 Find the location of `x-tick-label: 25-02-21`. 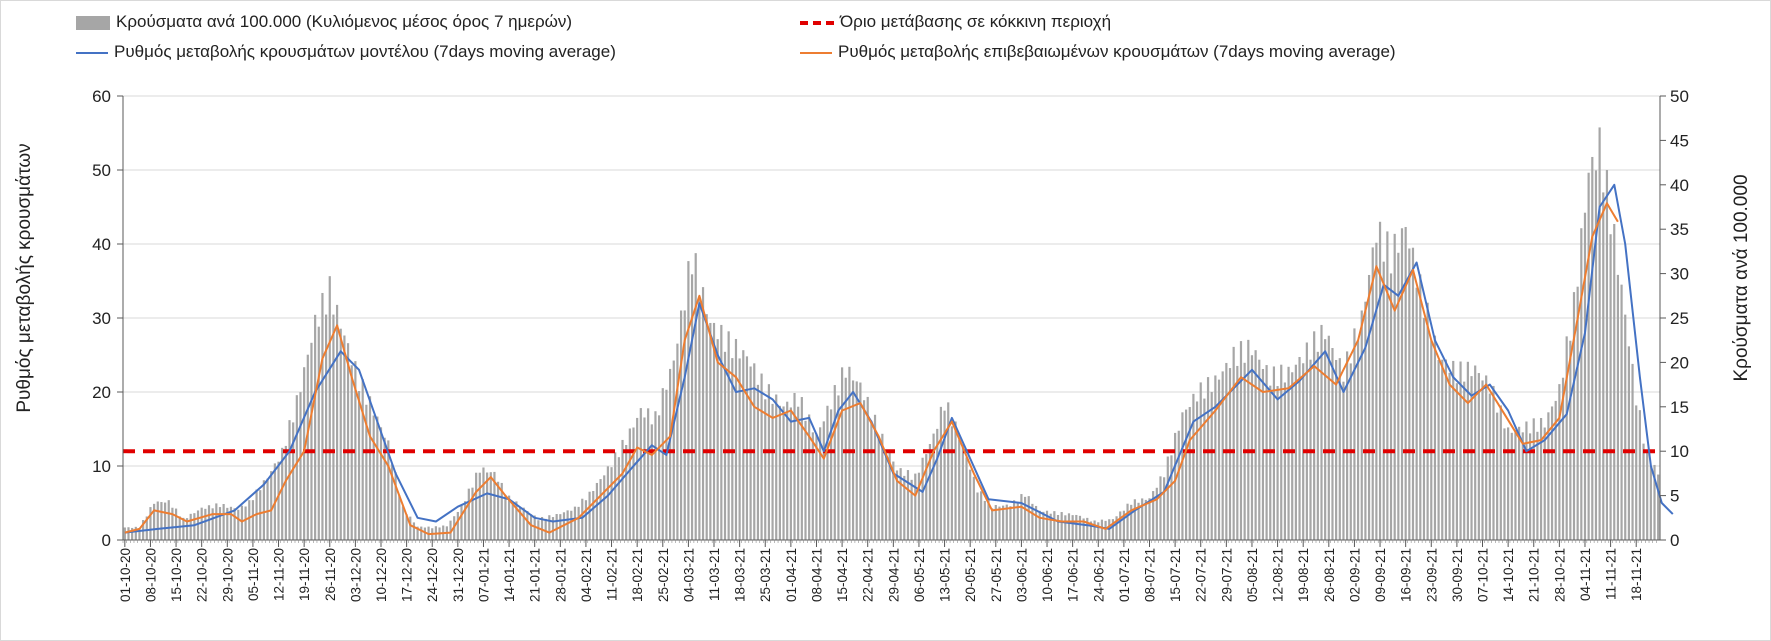

x-tick-label: 25-02-21 is located at coordinates (663, 575).